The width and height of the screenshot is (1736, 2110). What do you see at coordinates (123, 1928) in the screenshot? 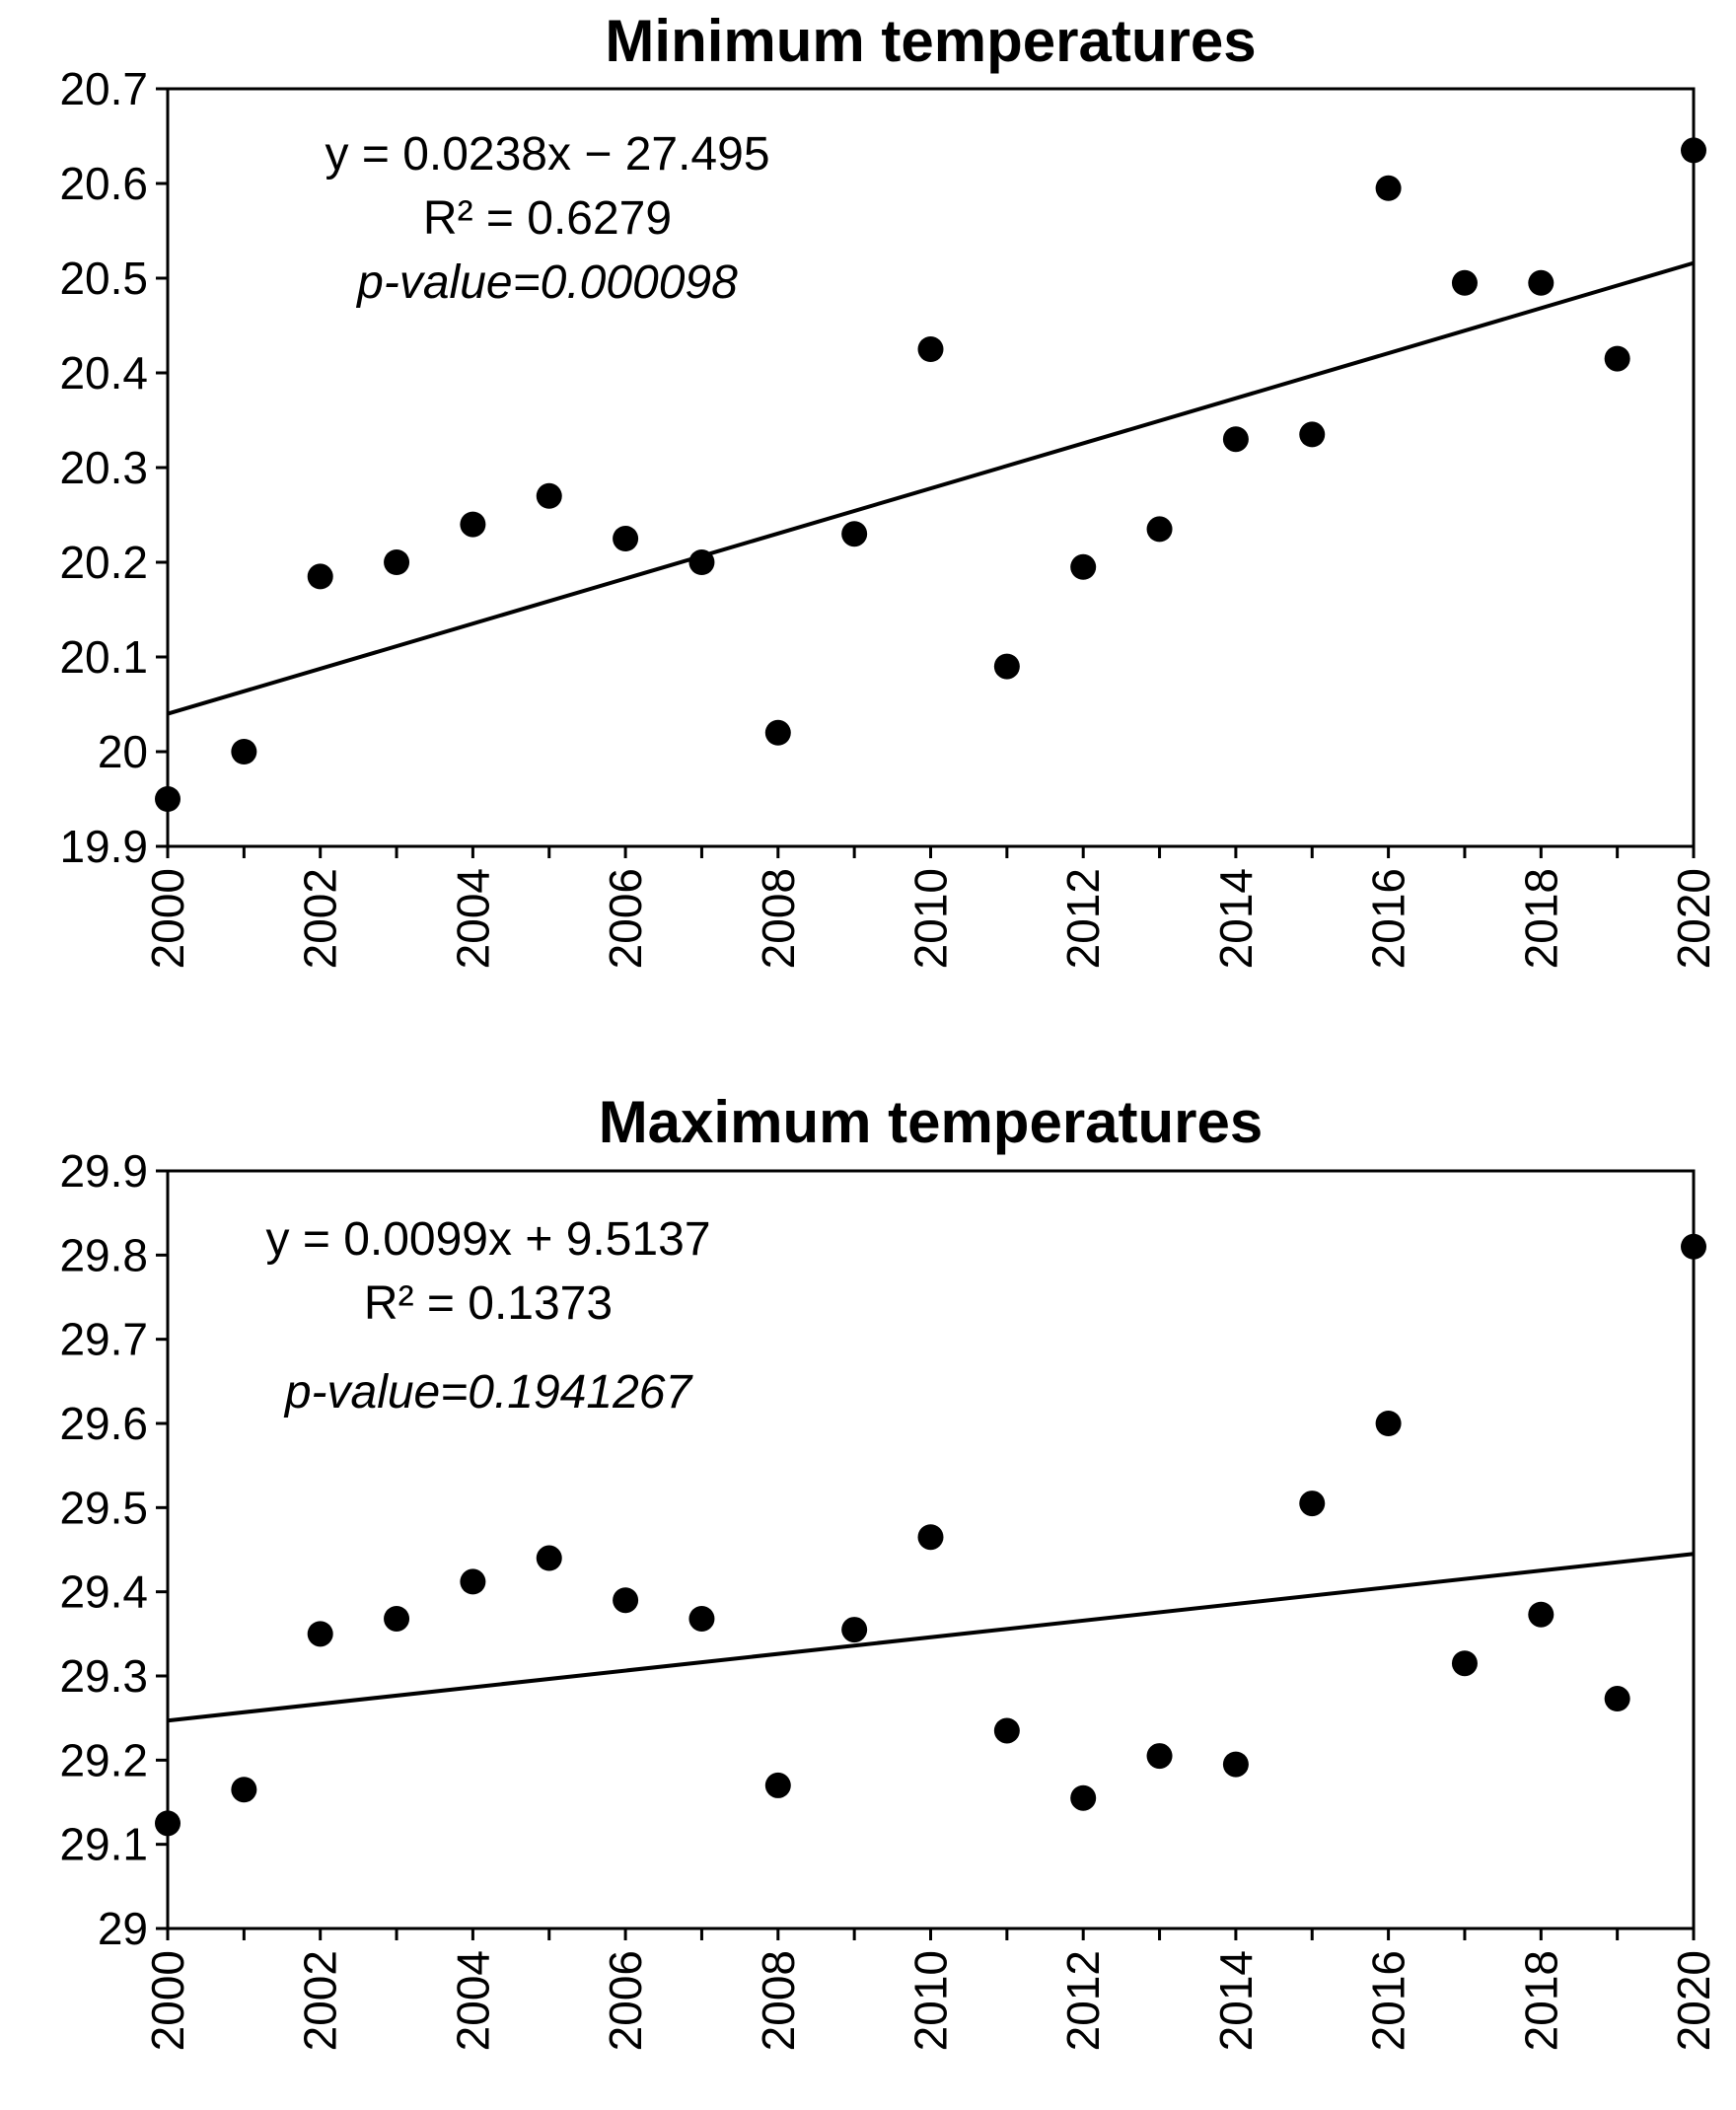
I see `y-tick-label: 29` at bounding box center [123, 1928].